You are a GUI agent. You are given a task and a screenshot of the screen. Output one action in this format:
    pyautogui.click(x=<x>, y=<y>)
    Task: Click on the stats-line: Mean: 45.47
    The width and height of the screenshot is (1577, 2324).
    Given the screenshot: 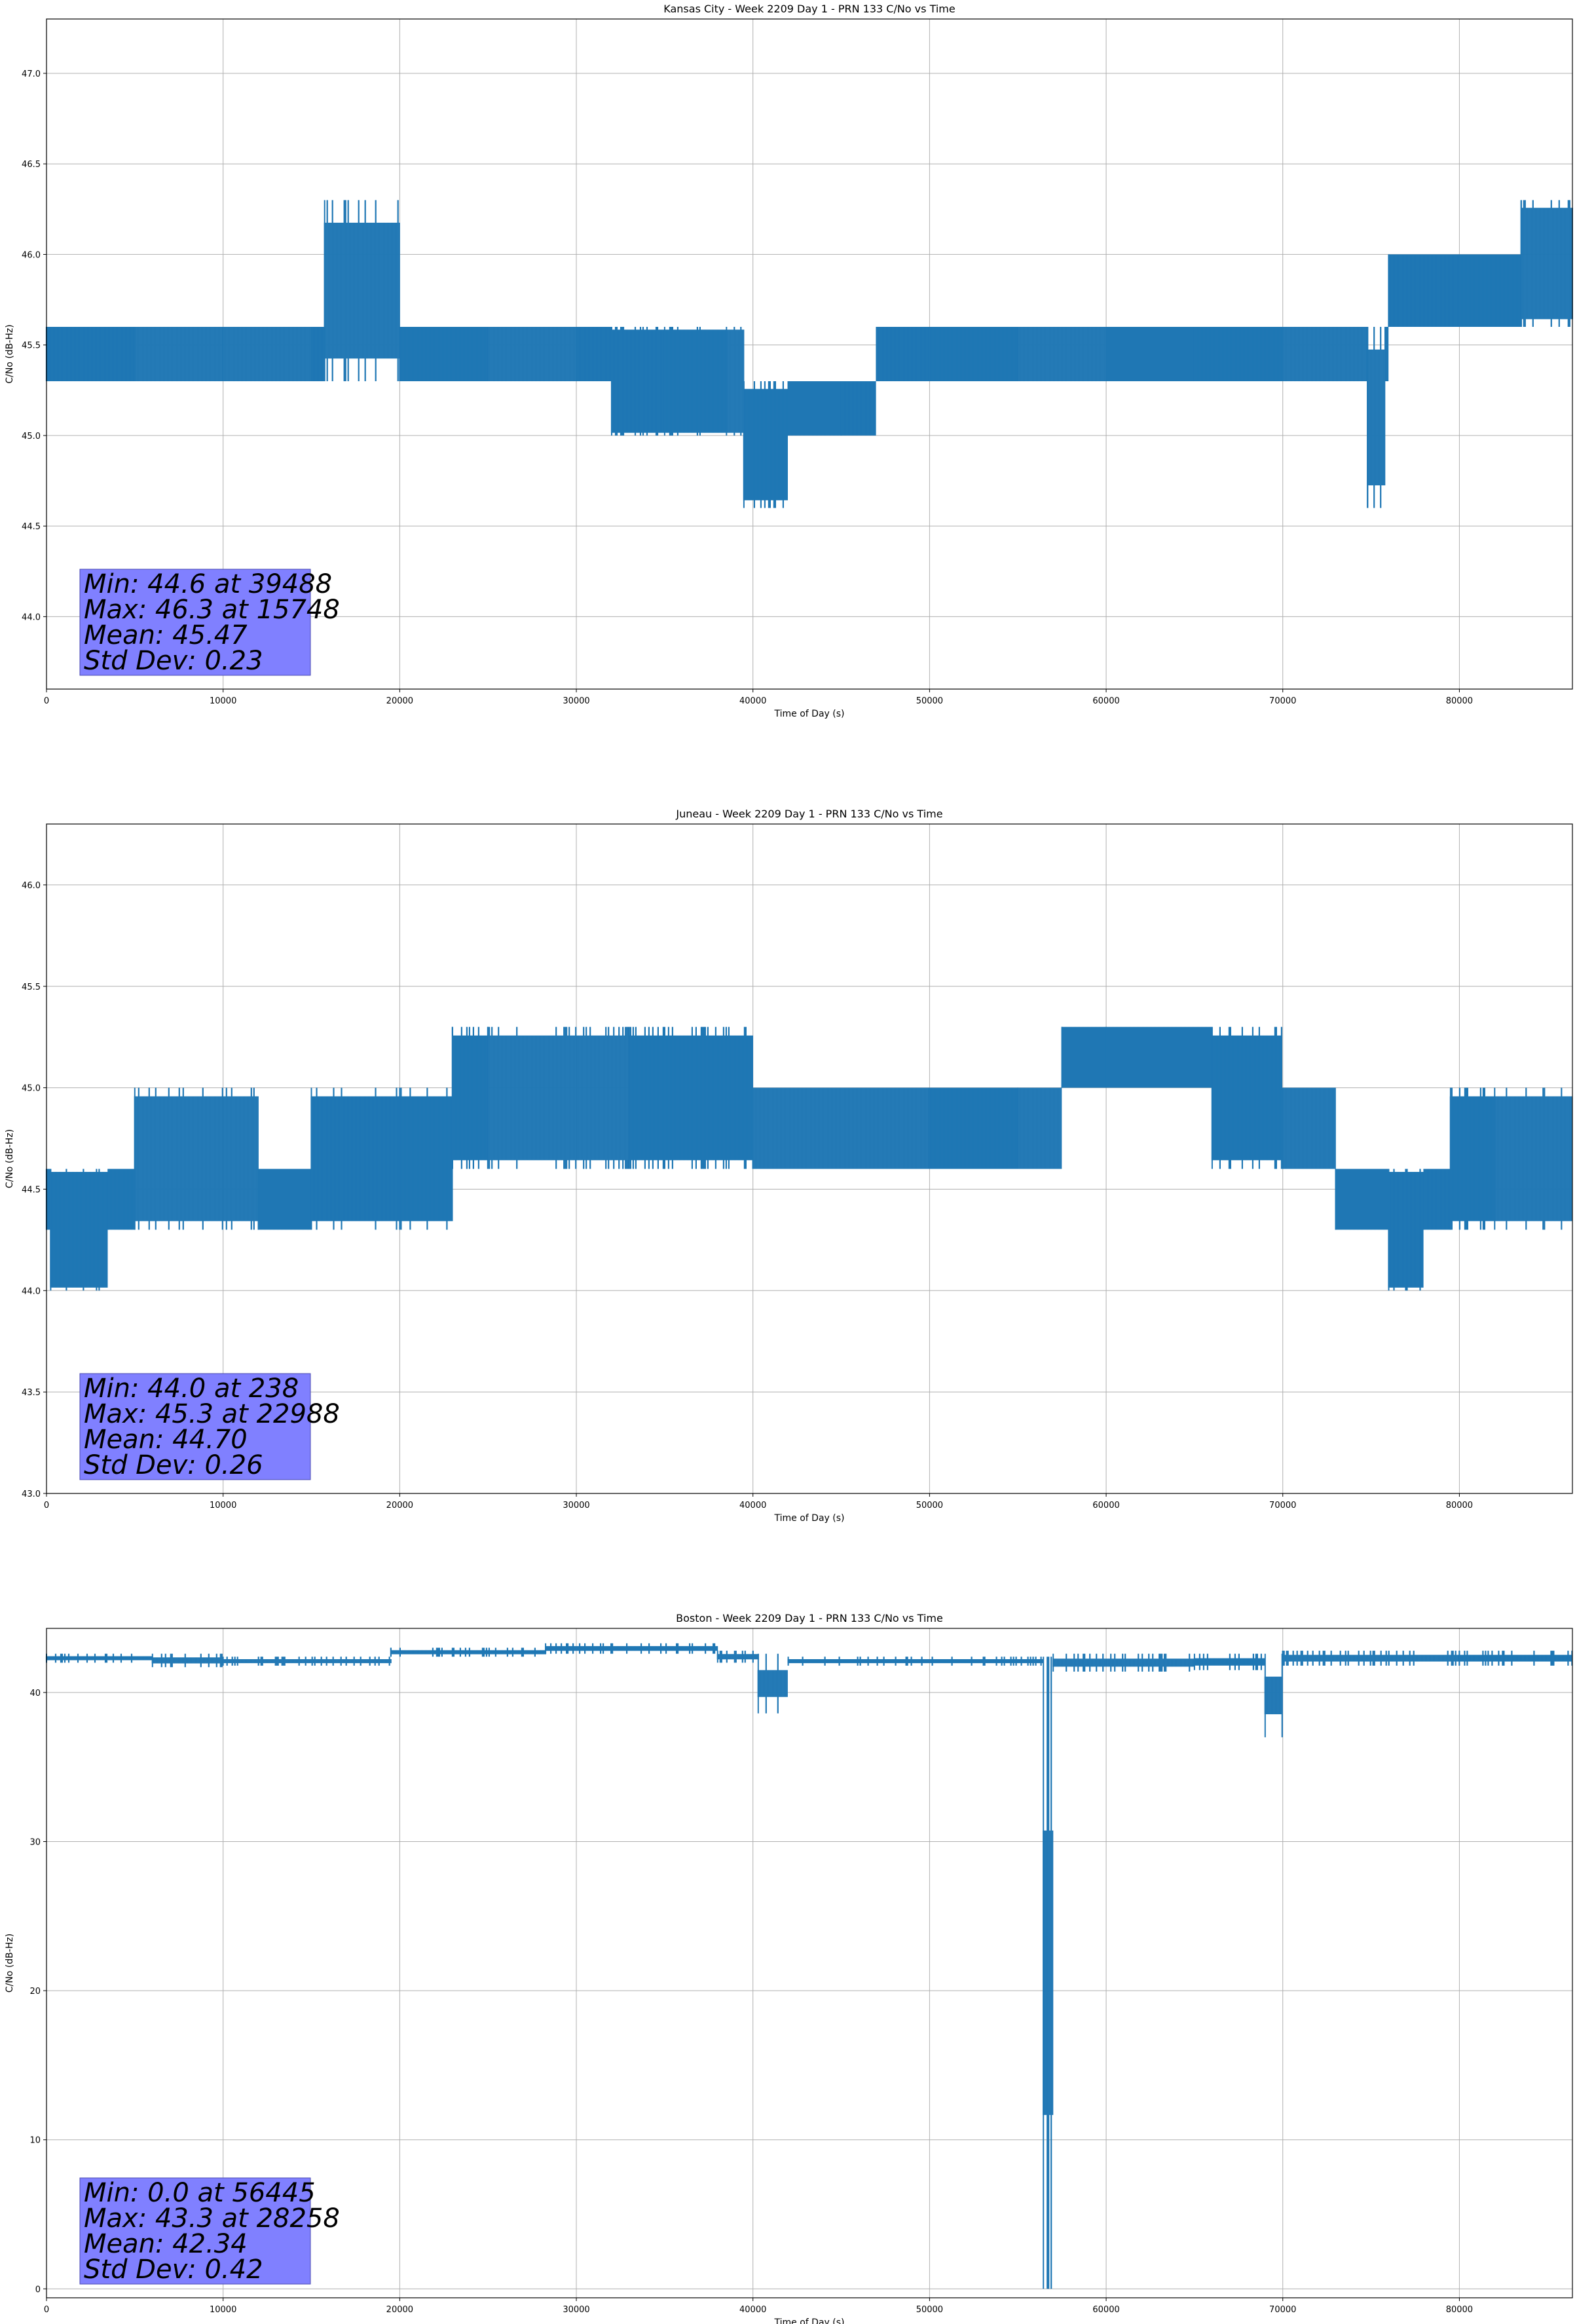 What is the action you would take?
    pyautogui.click(x=166, y=635)
    